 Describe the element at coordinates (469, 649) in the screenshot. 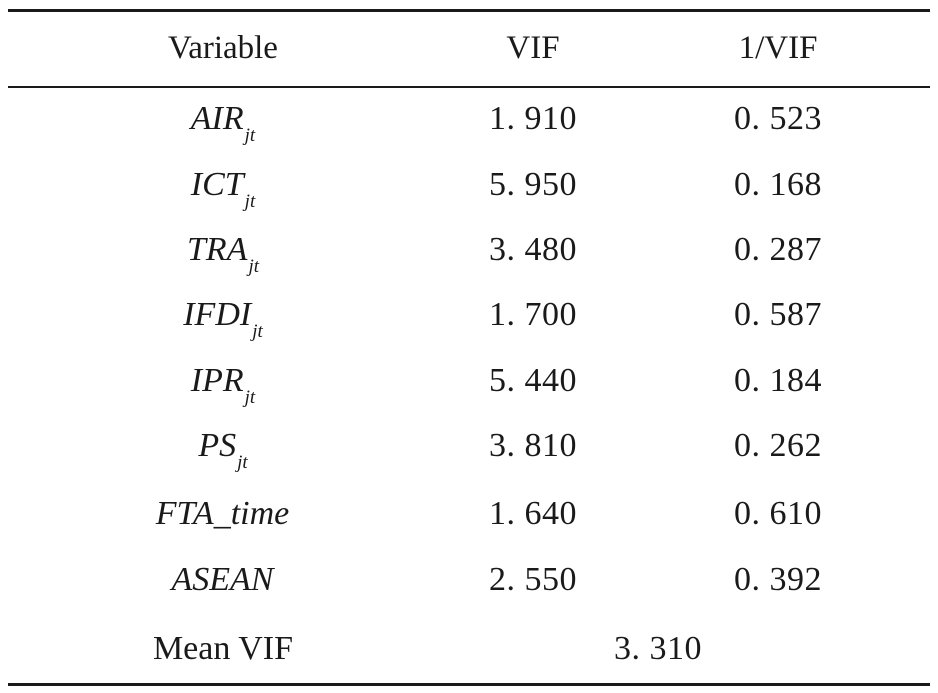

I see `mean-vif-row: Mean VIF 3. 310` at that location.